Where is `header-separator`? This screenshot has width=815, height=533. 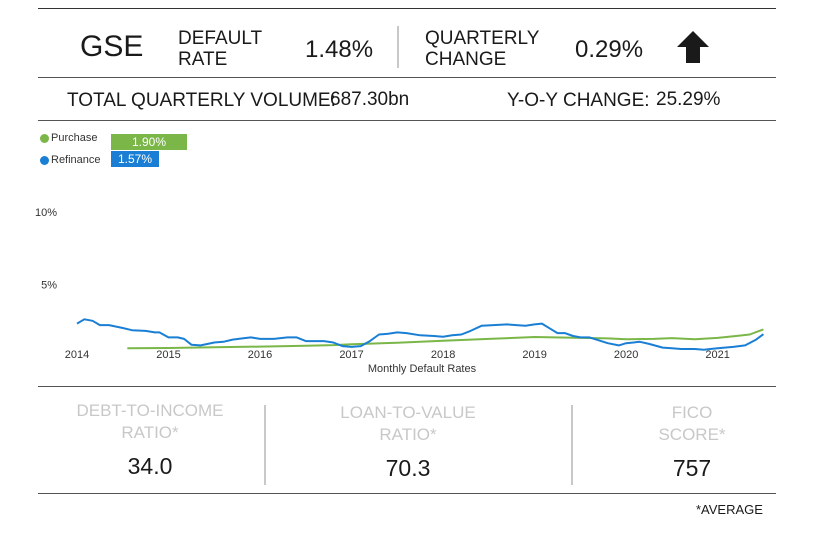
header-separator is located at coordinates (398, 47).